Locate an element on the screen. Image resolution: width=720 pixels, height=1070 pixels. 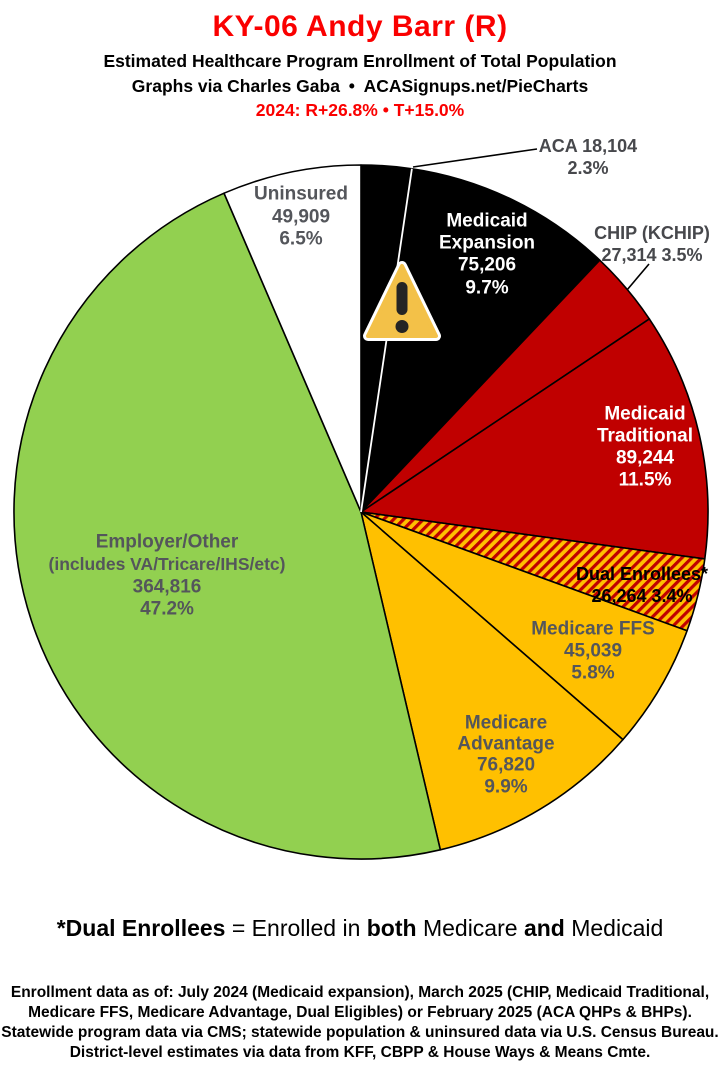
slice-label-aca-line-2: 2.3% is located at coordinates (587, 168).